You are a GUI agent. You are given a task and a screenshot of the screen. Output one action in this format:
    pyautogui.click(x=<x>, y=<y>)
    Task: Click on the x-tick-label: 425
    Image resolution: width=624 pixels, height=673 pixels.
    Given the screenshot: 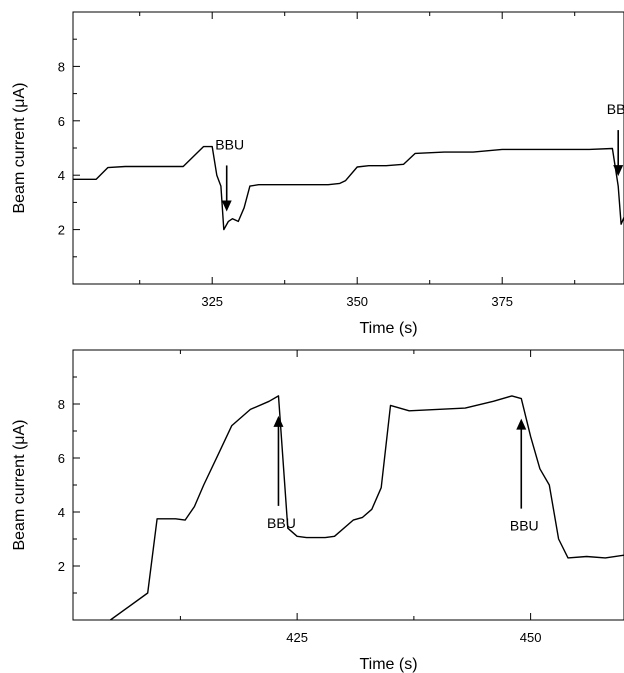 What is the action you would take?
    pyautogui.click(x=297, y=637)
    